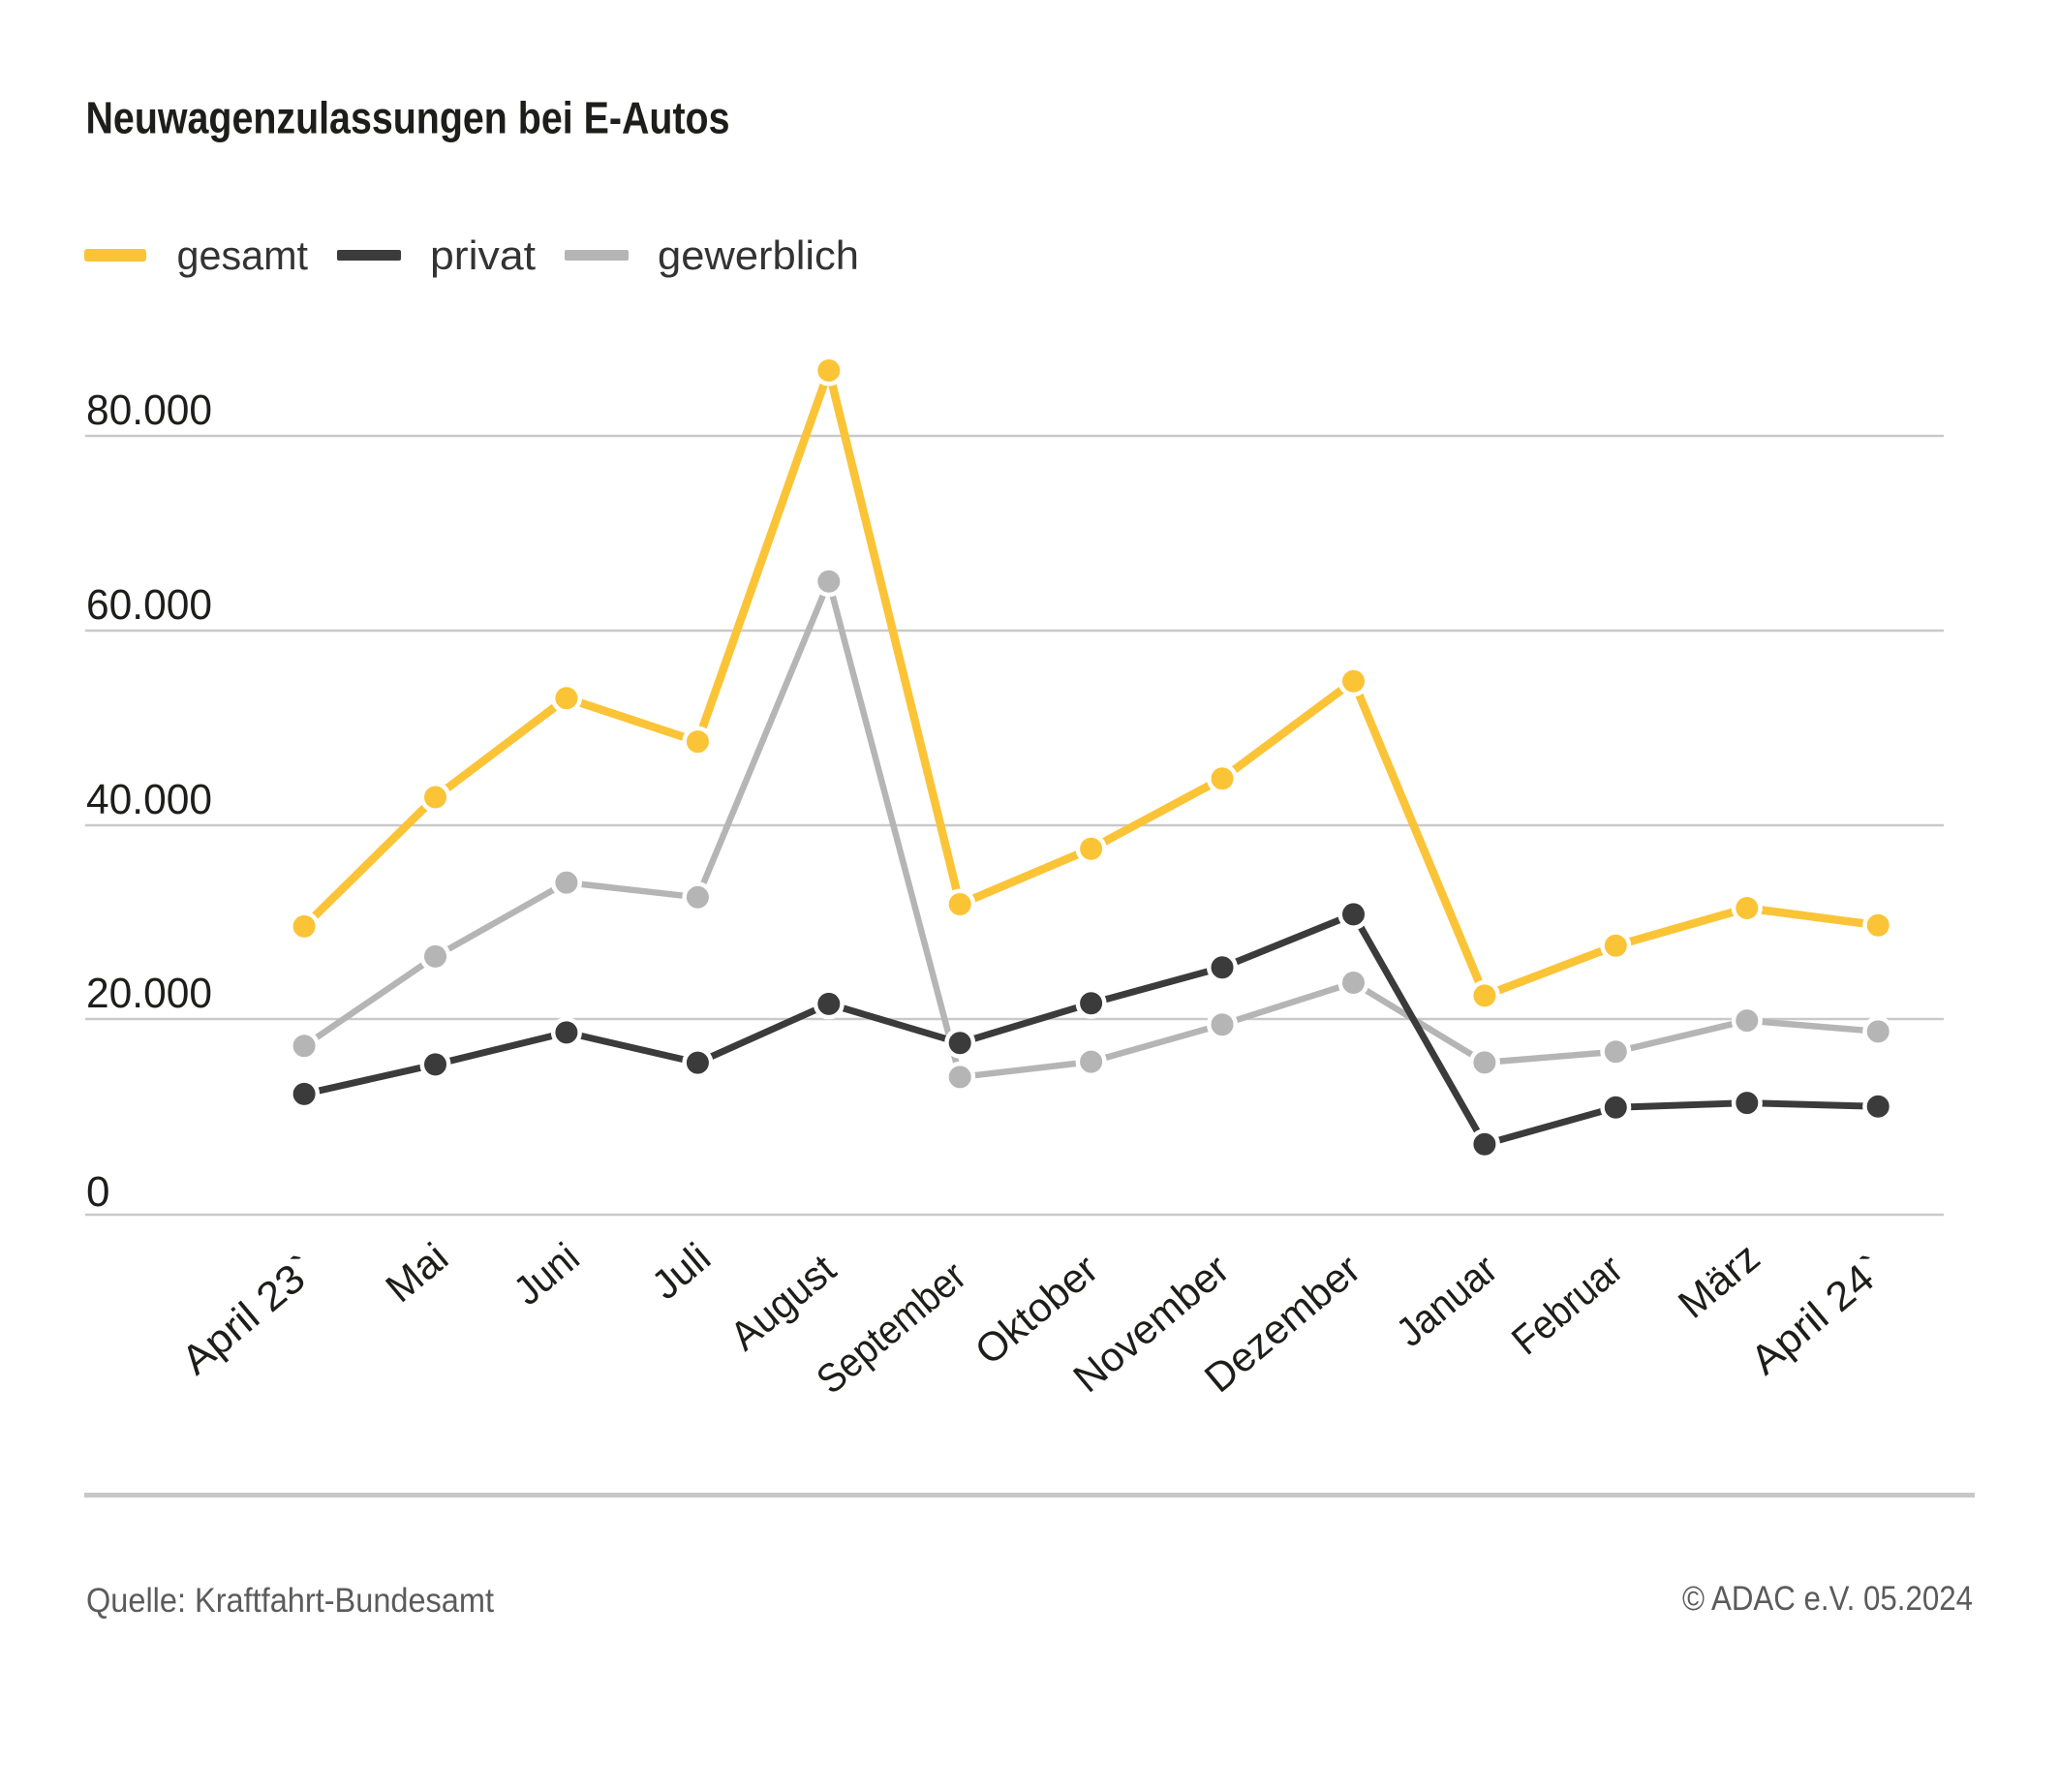  I want to click on svg-text: 0, so click(97, 1192).